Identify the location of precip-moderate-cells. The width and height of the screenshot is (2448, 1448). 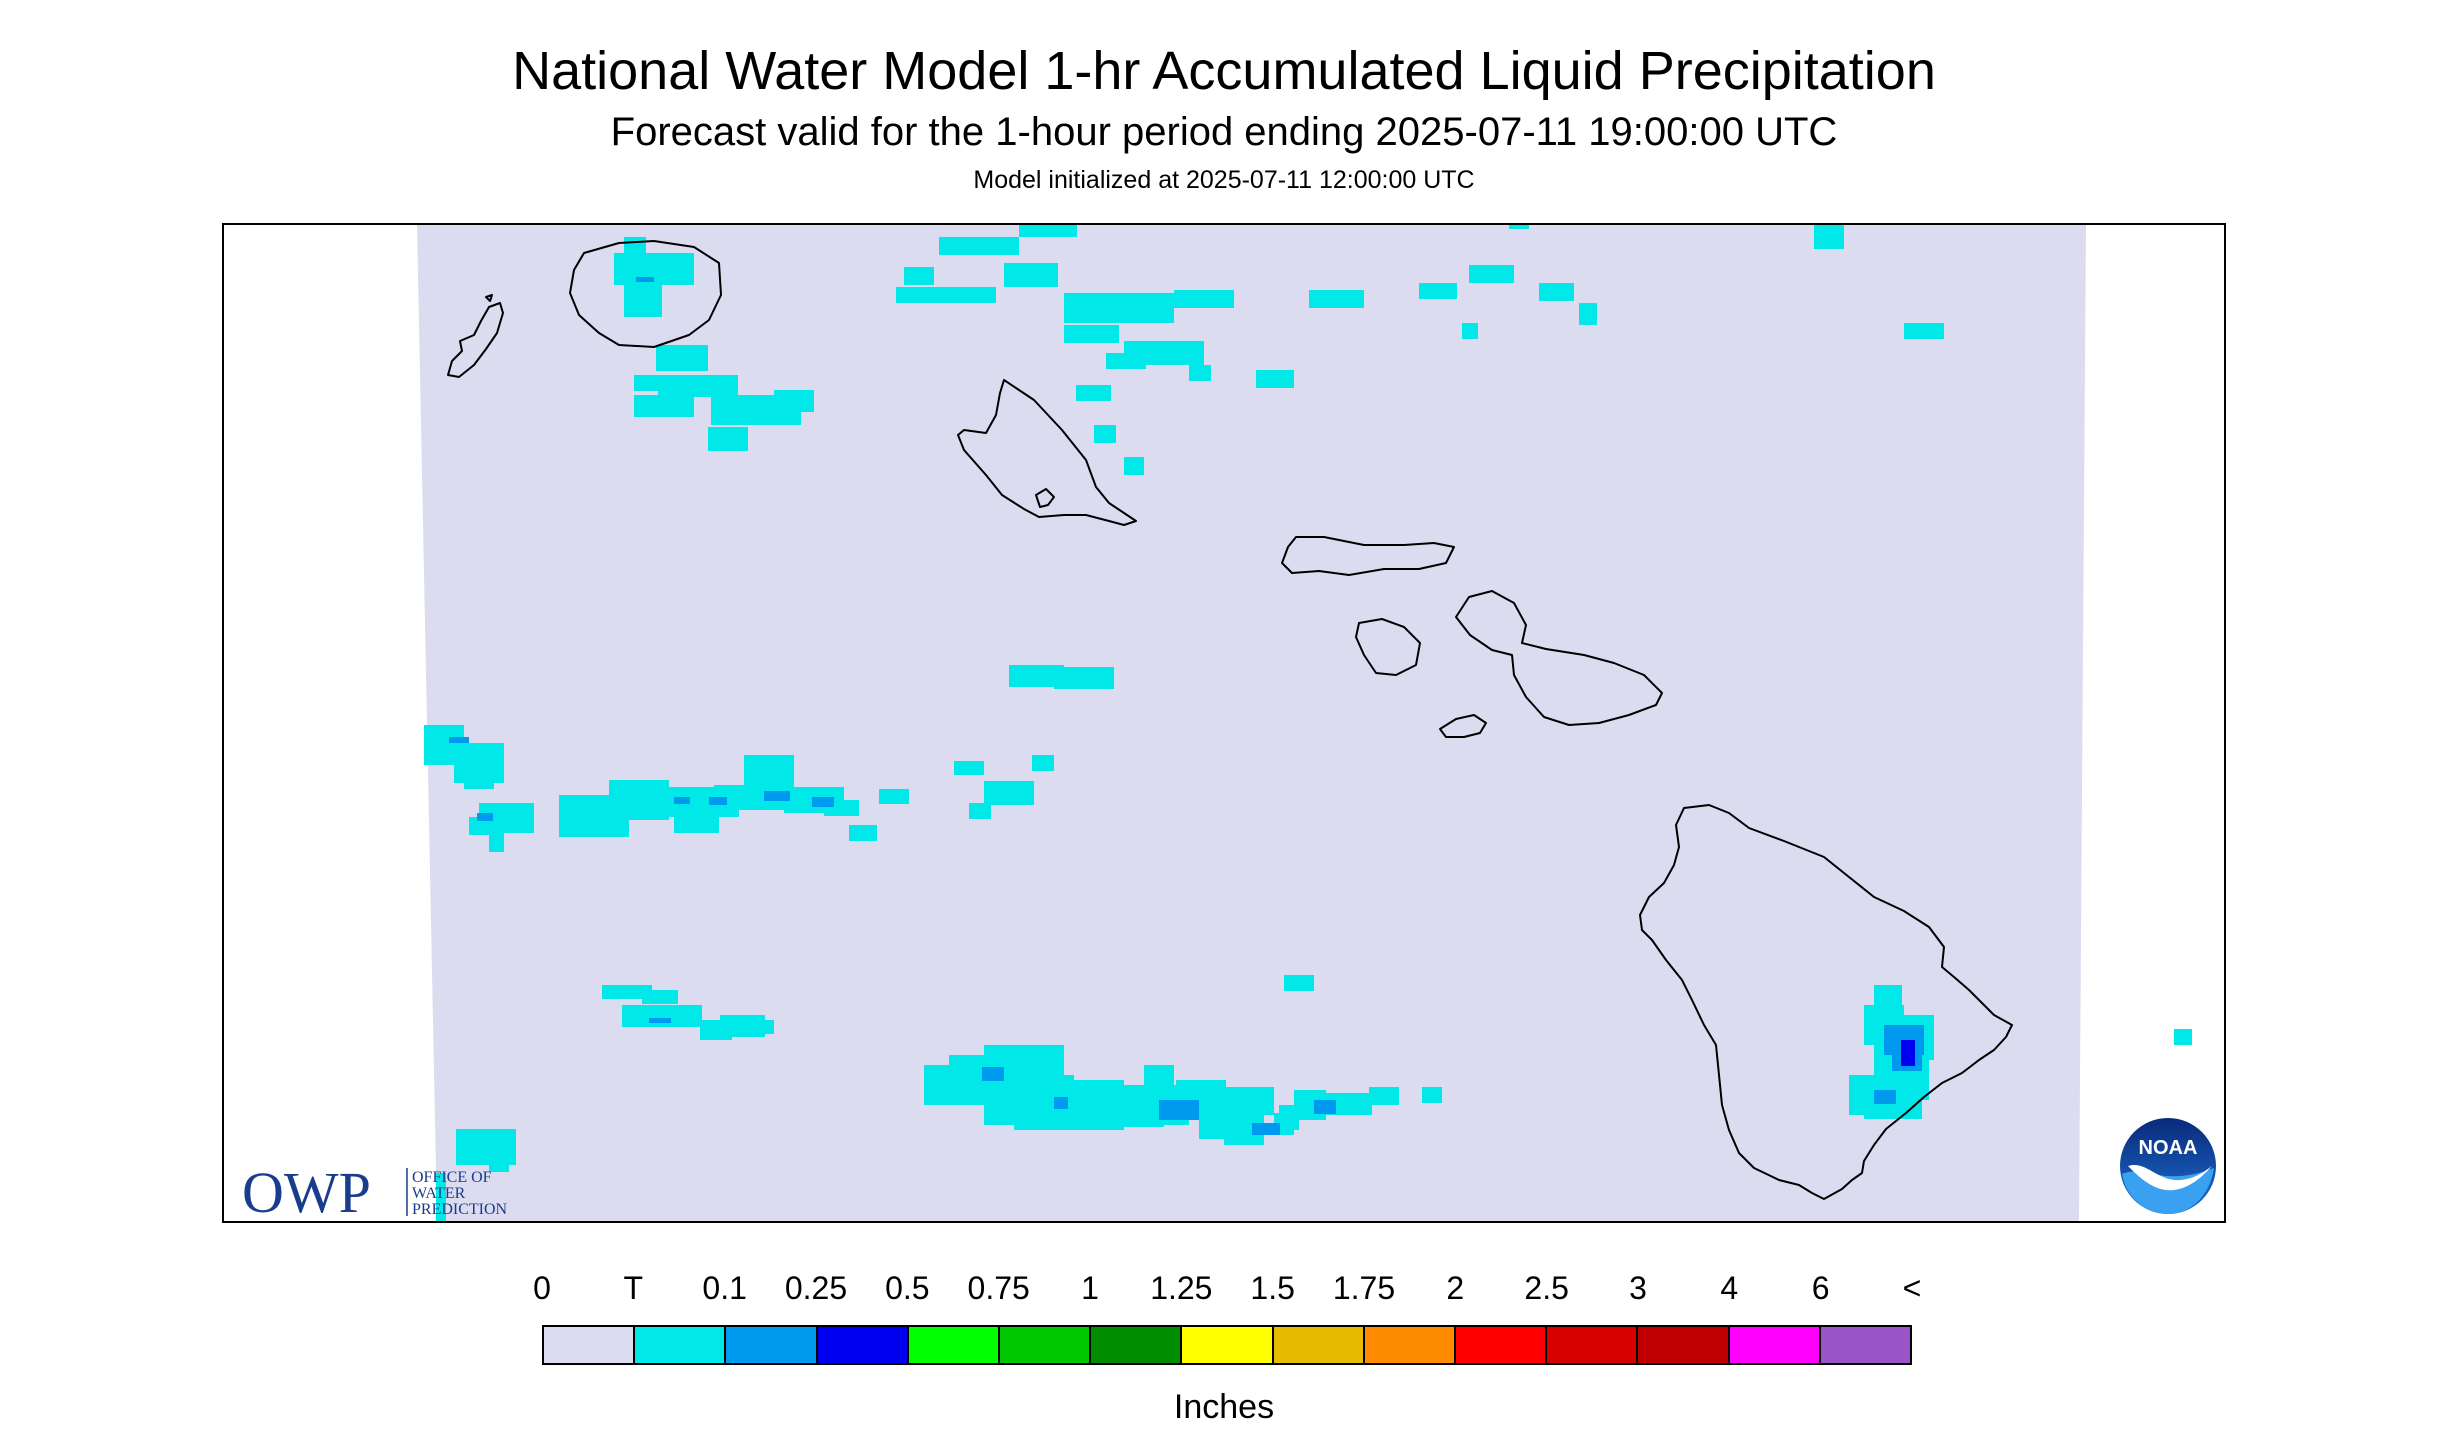
(1908, 1053).